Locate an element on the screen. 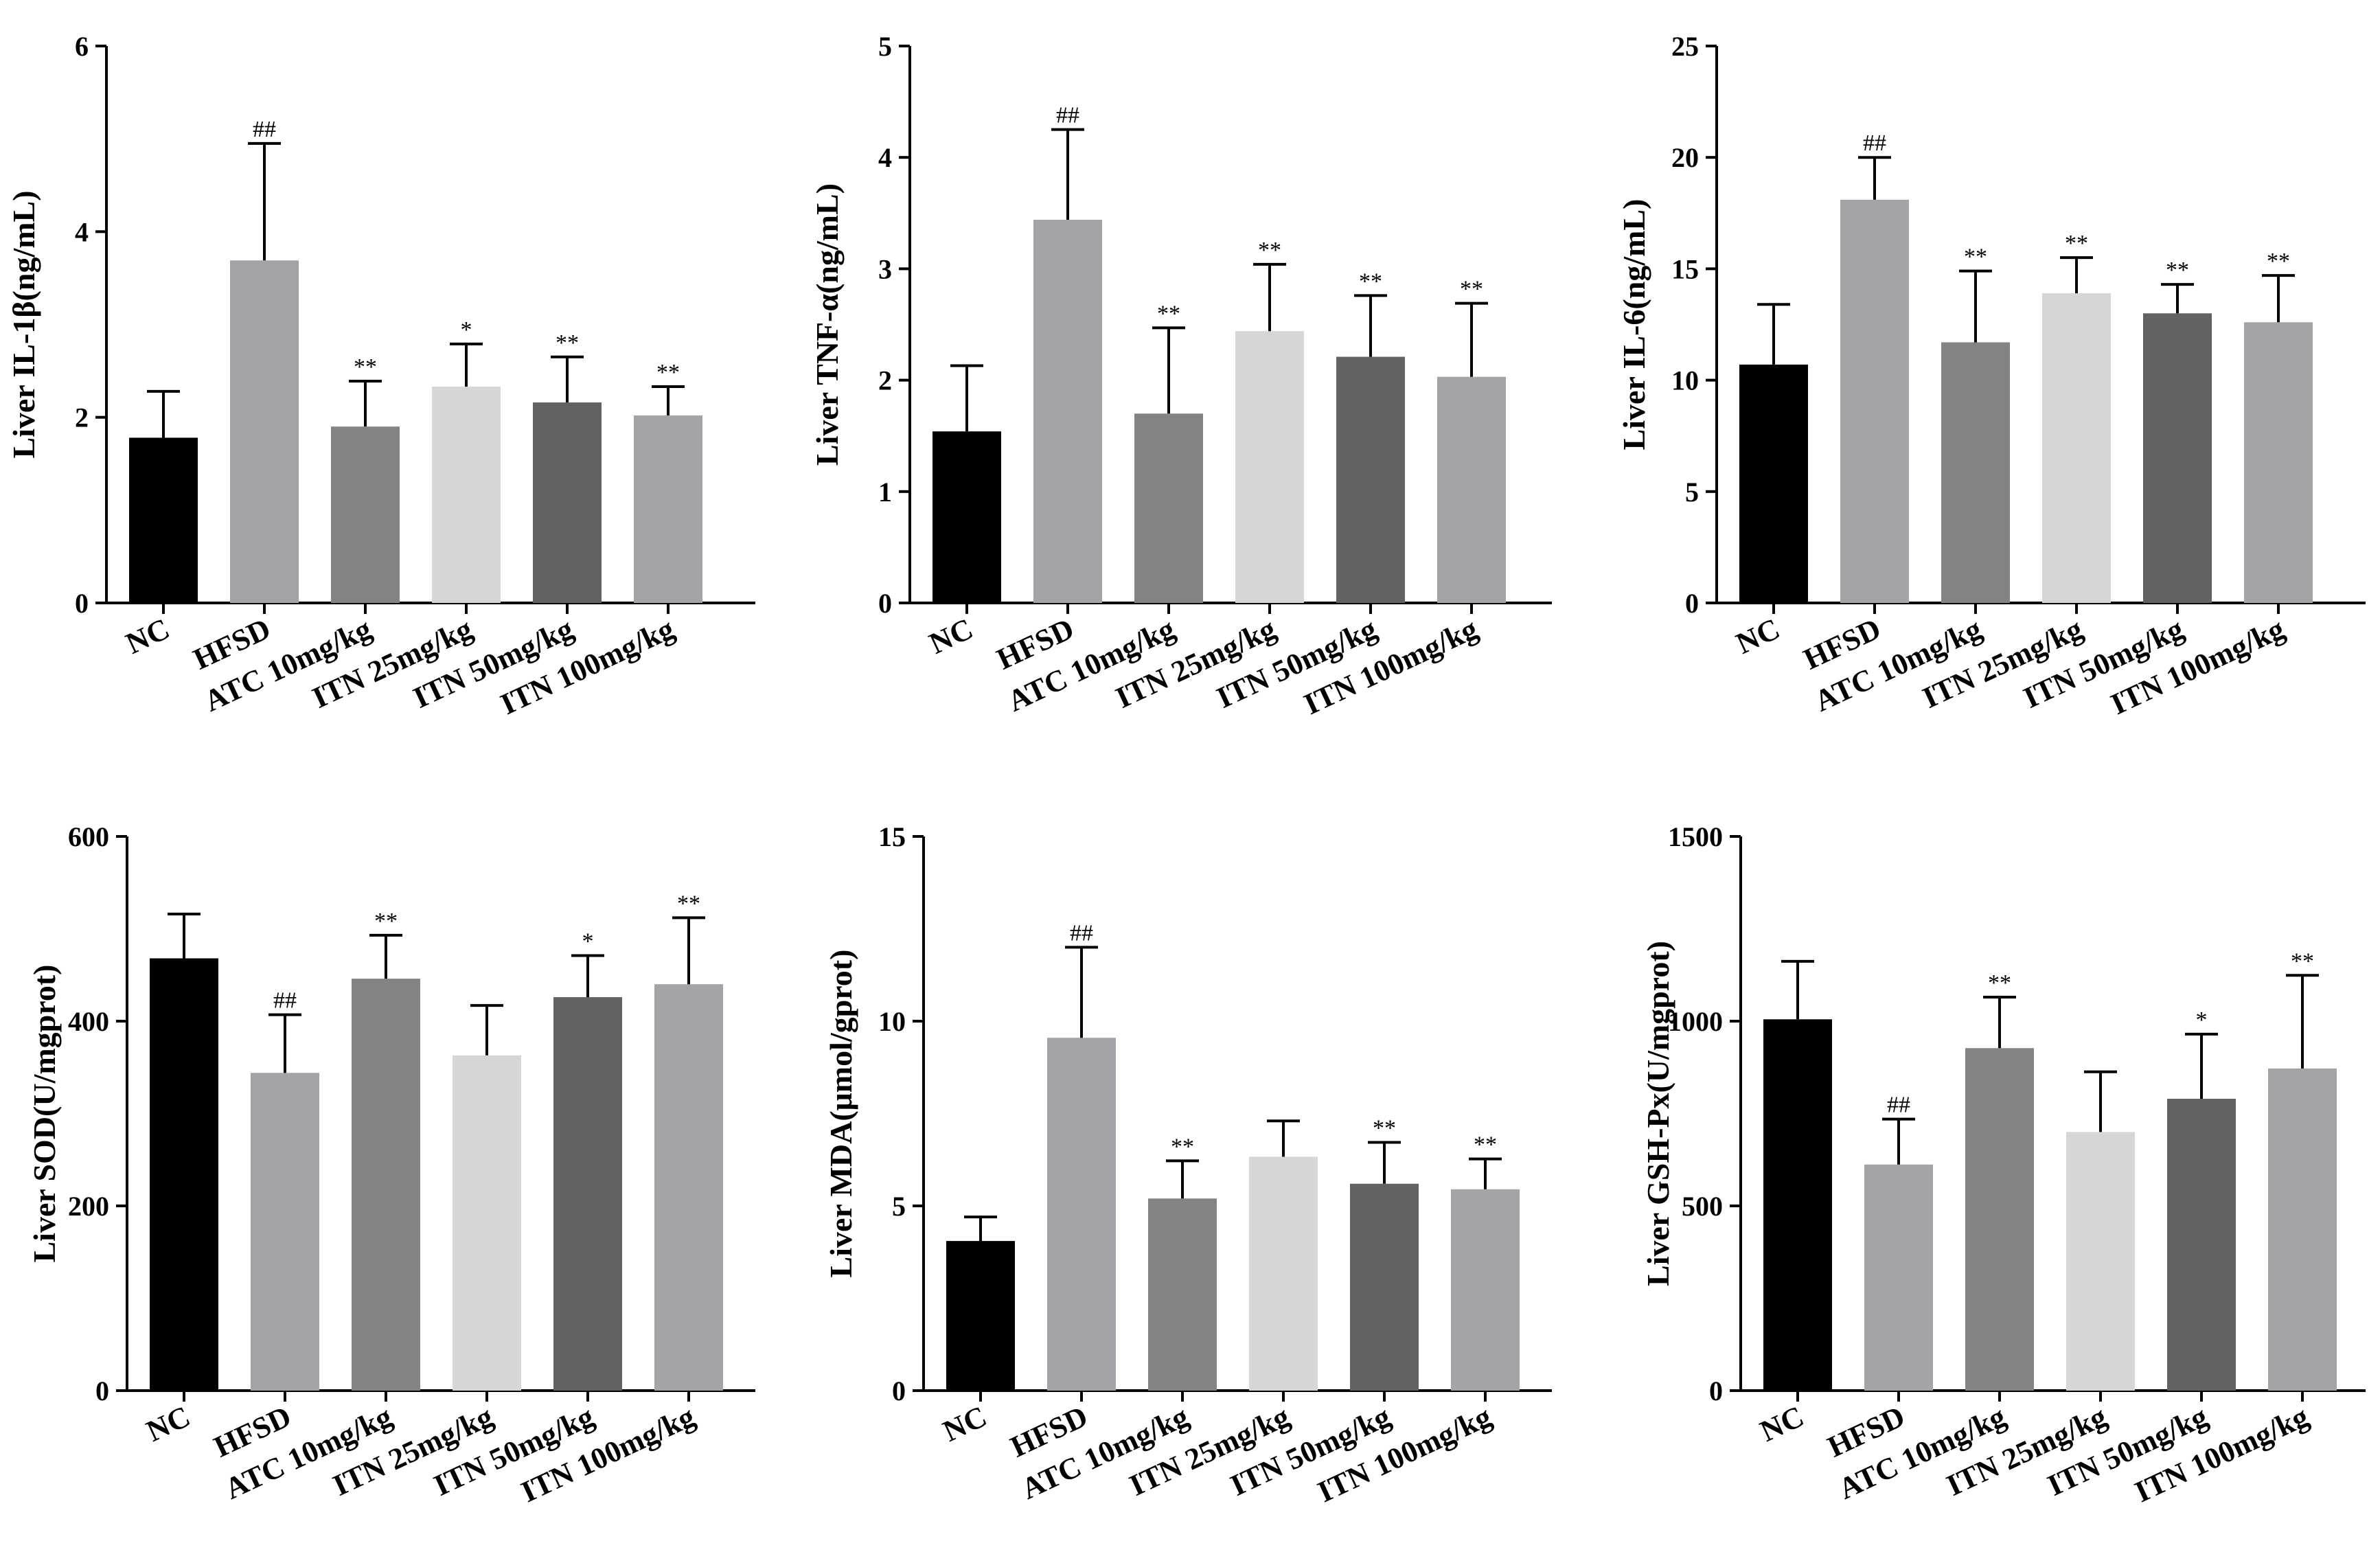 The width and height of the screenshot is (2380, 1552). y-tick-label: 1 is located at coordinates (885, 492).